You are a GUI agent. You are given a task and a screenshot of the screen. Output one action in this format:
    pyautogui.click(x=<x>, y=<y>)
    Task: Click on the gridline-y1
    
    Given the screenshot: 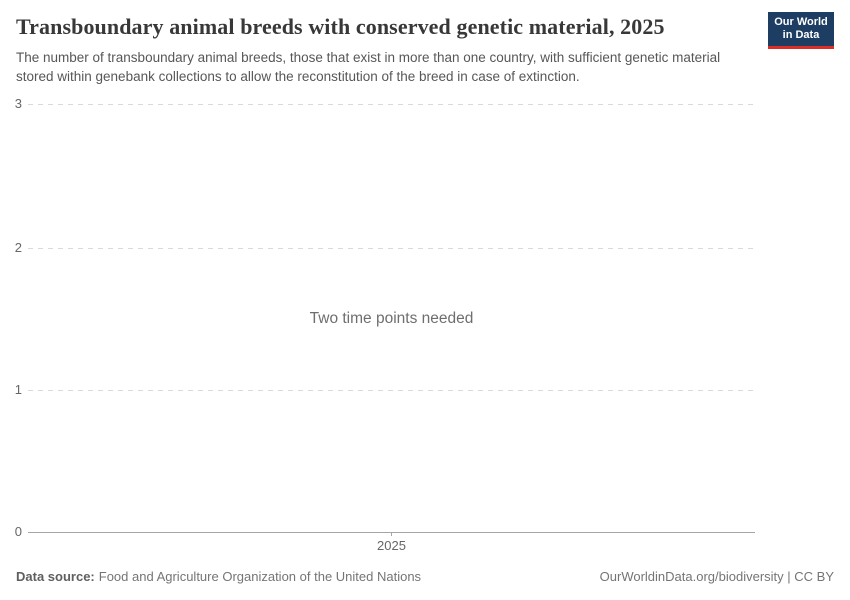 What is the action you would take?
    pyautogui.click(x=391, y=390)
    